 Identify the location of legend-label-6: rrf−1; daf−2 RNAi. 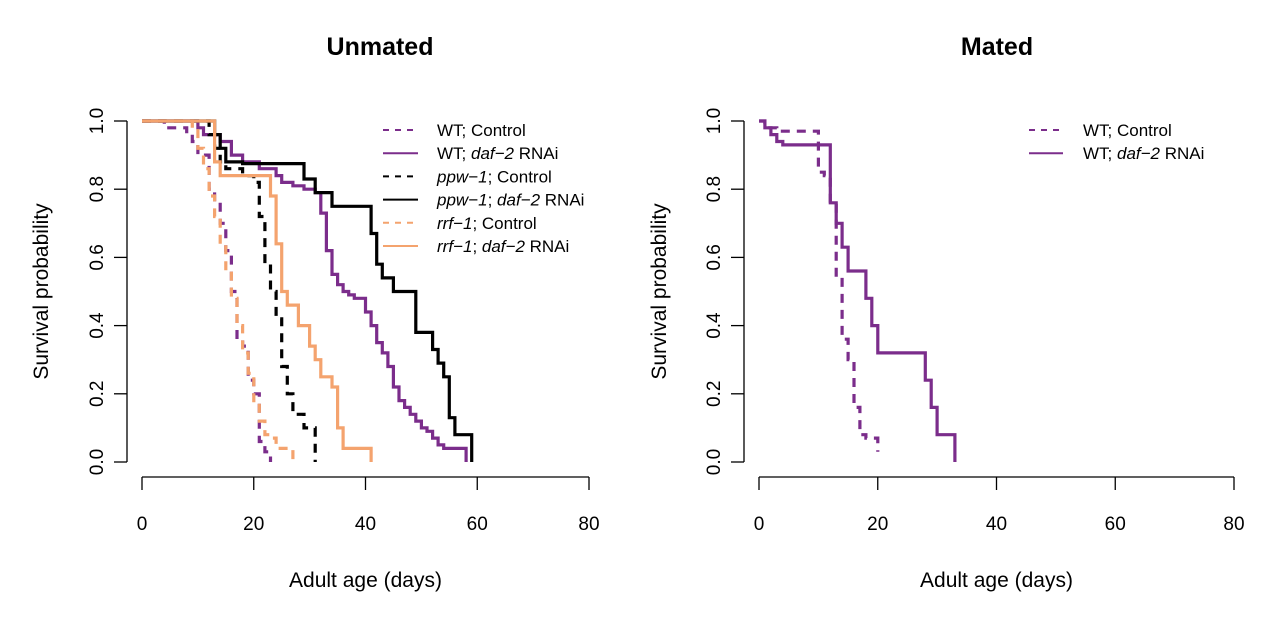
(503, 246).